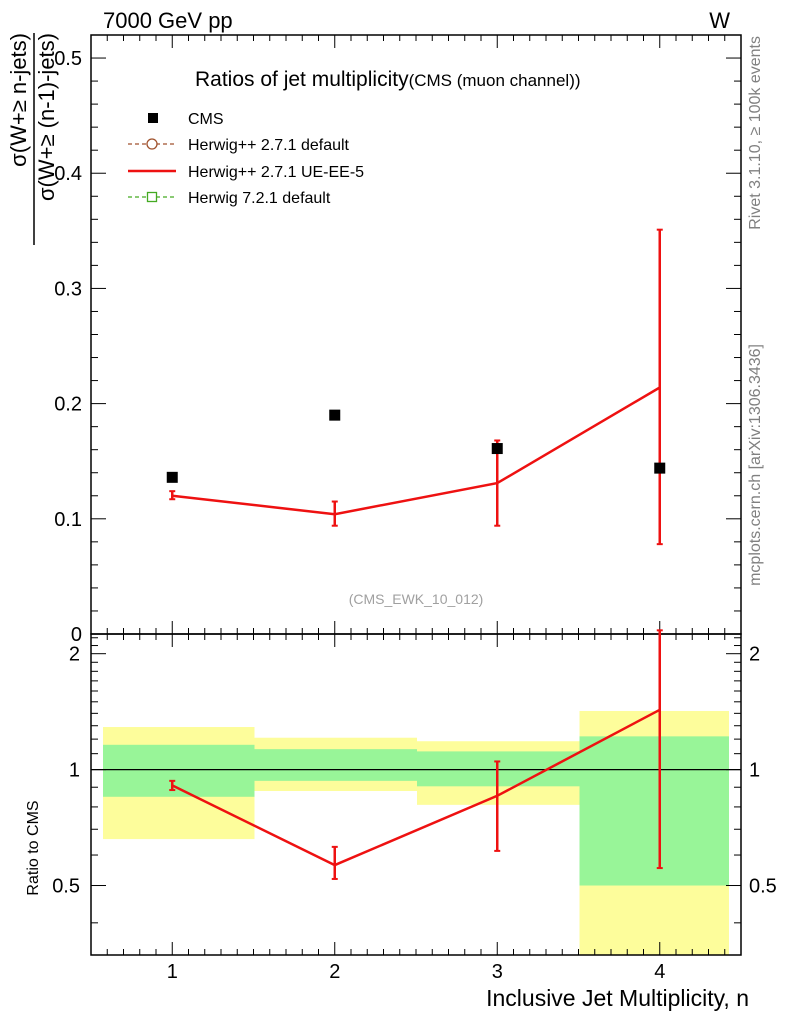 Image resolution: width=786 pixels, height=1024 pixels. What do you see at coordinates (416, 787) in the screenshot?
I see `mc-line-ratio` at bounding box center [416, 787].